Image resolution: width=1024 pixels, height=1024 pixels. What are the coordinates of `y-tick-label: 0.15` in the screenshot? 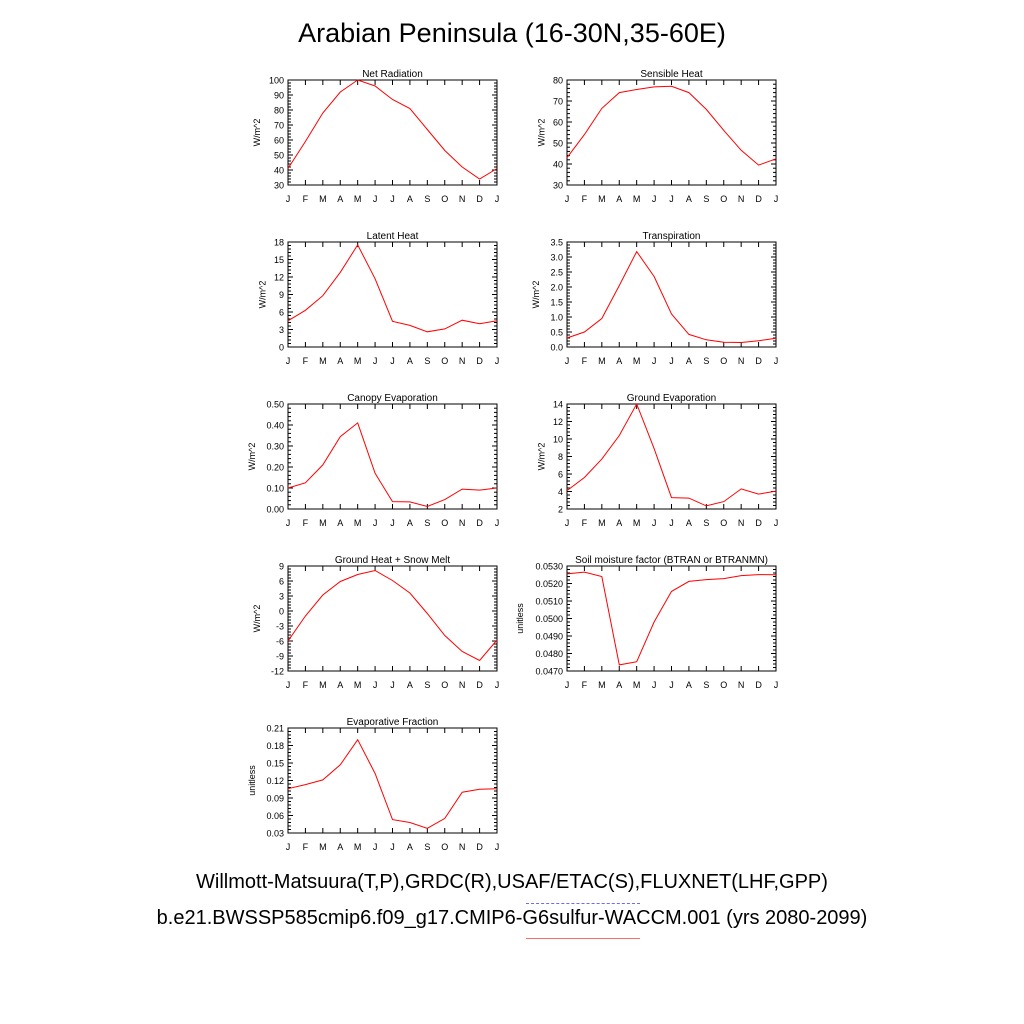 It's located at (275, 764).